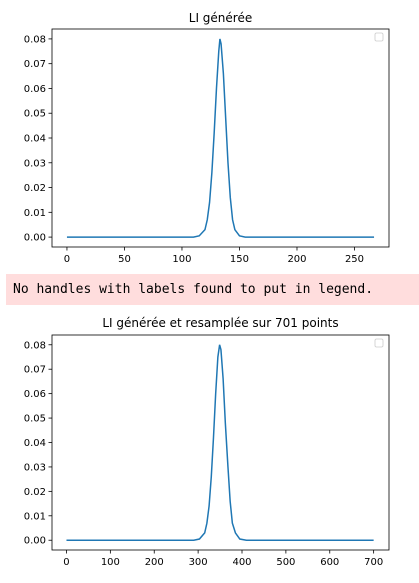 This screenshot has width=419, height=583. I want to click on chart2-legend-box, so click(379, 343).